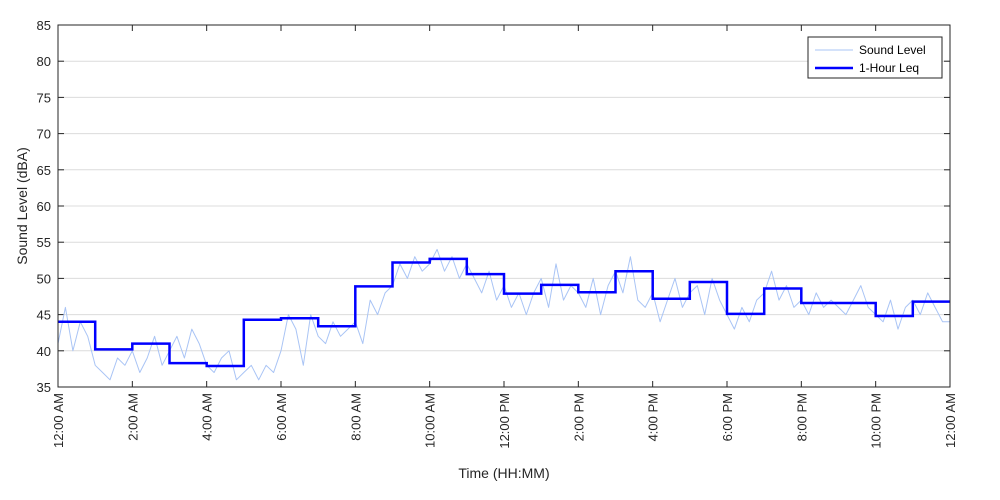  I want to click on y-tick-label: 35, so click(44, 387).